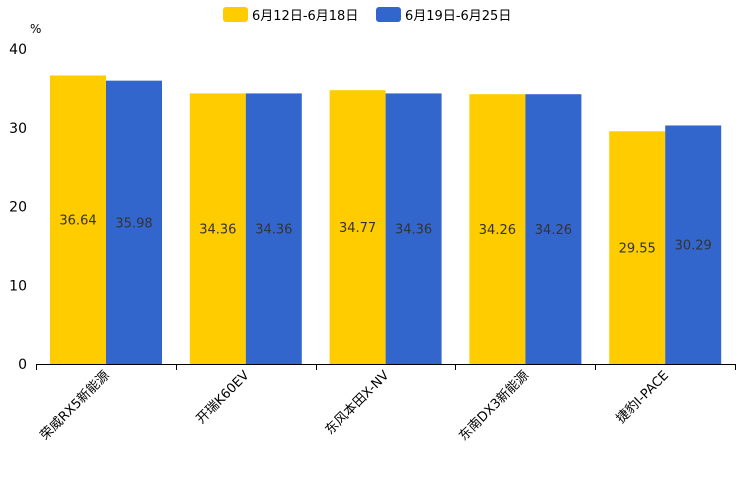  I want to click on legend-label-2: 6月19日-6月25日, so click(458, 16).